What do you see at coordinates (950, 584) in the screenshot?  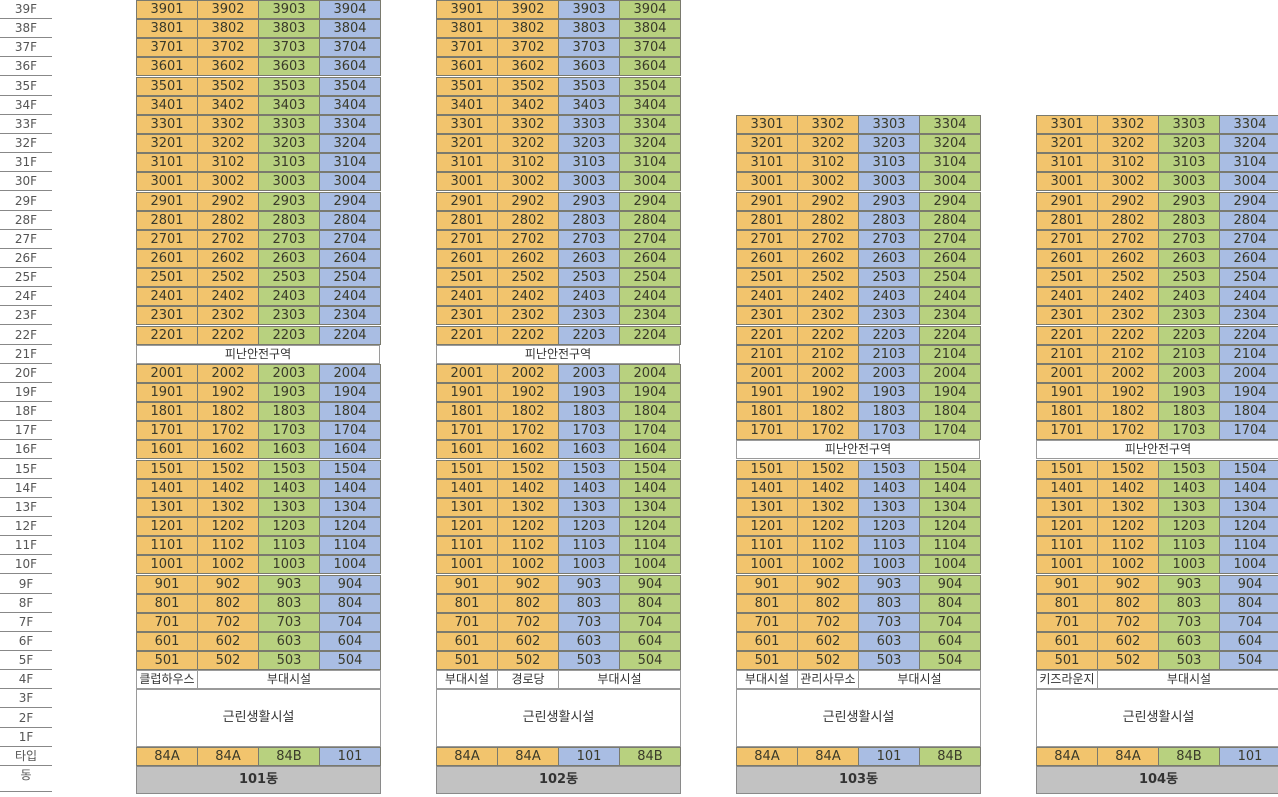 I see `unit-cell: 904` at bounding box center [950, 584].